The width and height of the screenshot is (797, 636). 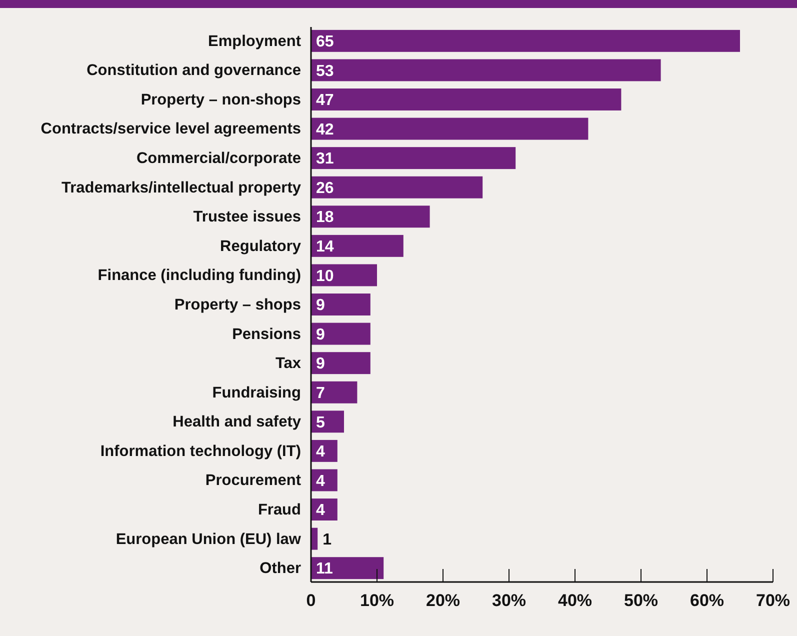 I want to click on data-label: 5, so click(x=320, y=423).